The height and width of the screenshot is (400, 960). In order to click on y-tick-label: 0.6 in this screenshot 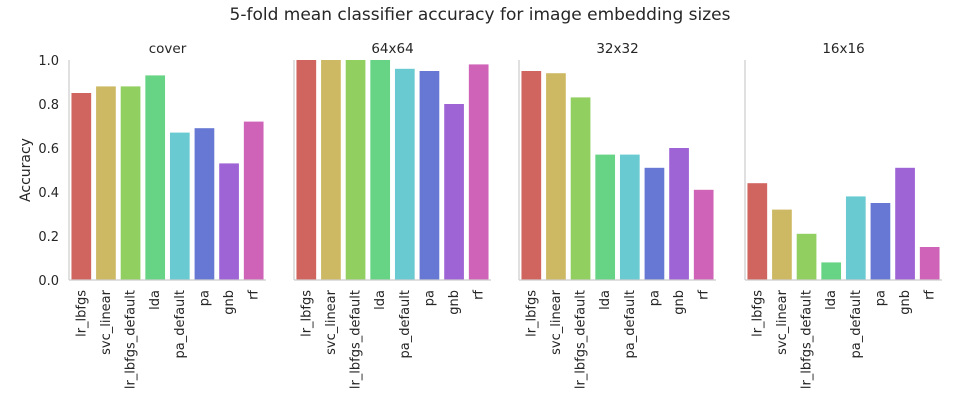, I will do `click(48, 149)`.